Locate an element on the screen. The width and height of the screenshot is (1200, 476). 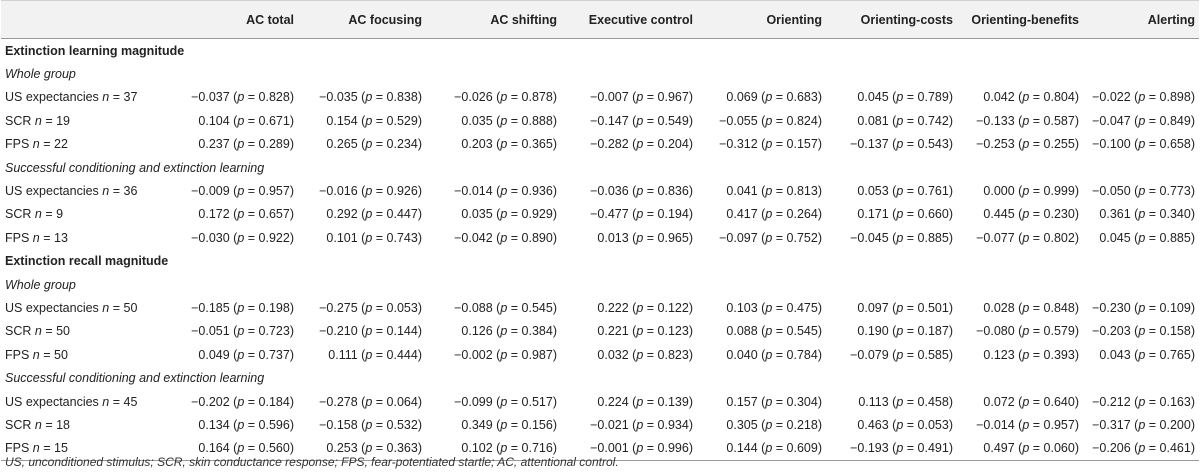
correlation-value: 0.013 is located at coordinates (613, 237).